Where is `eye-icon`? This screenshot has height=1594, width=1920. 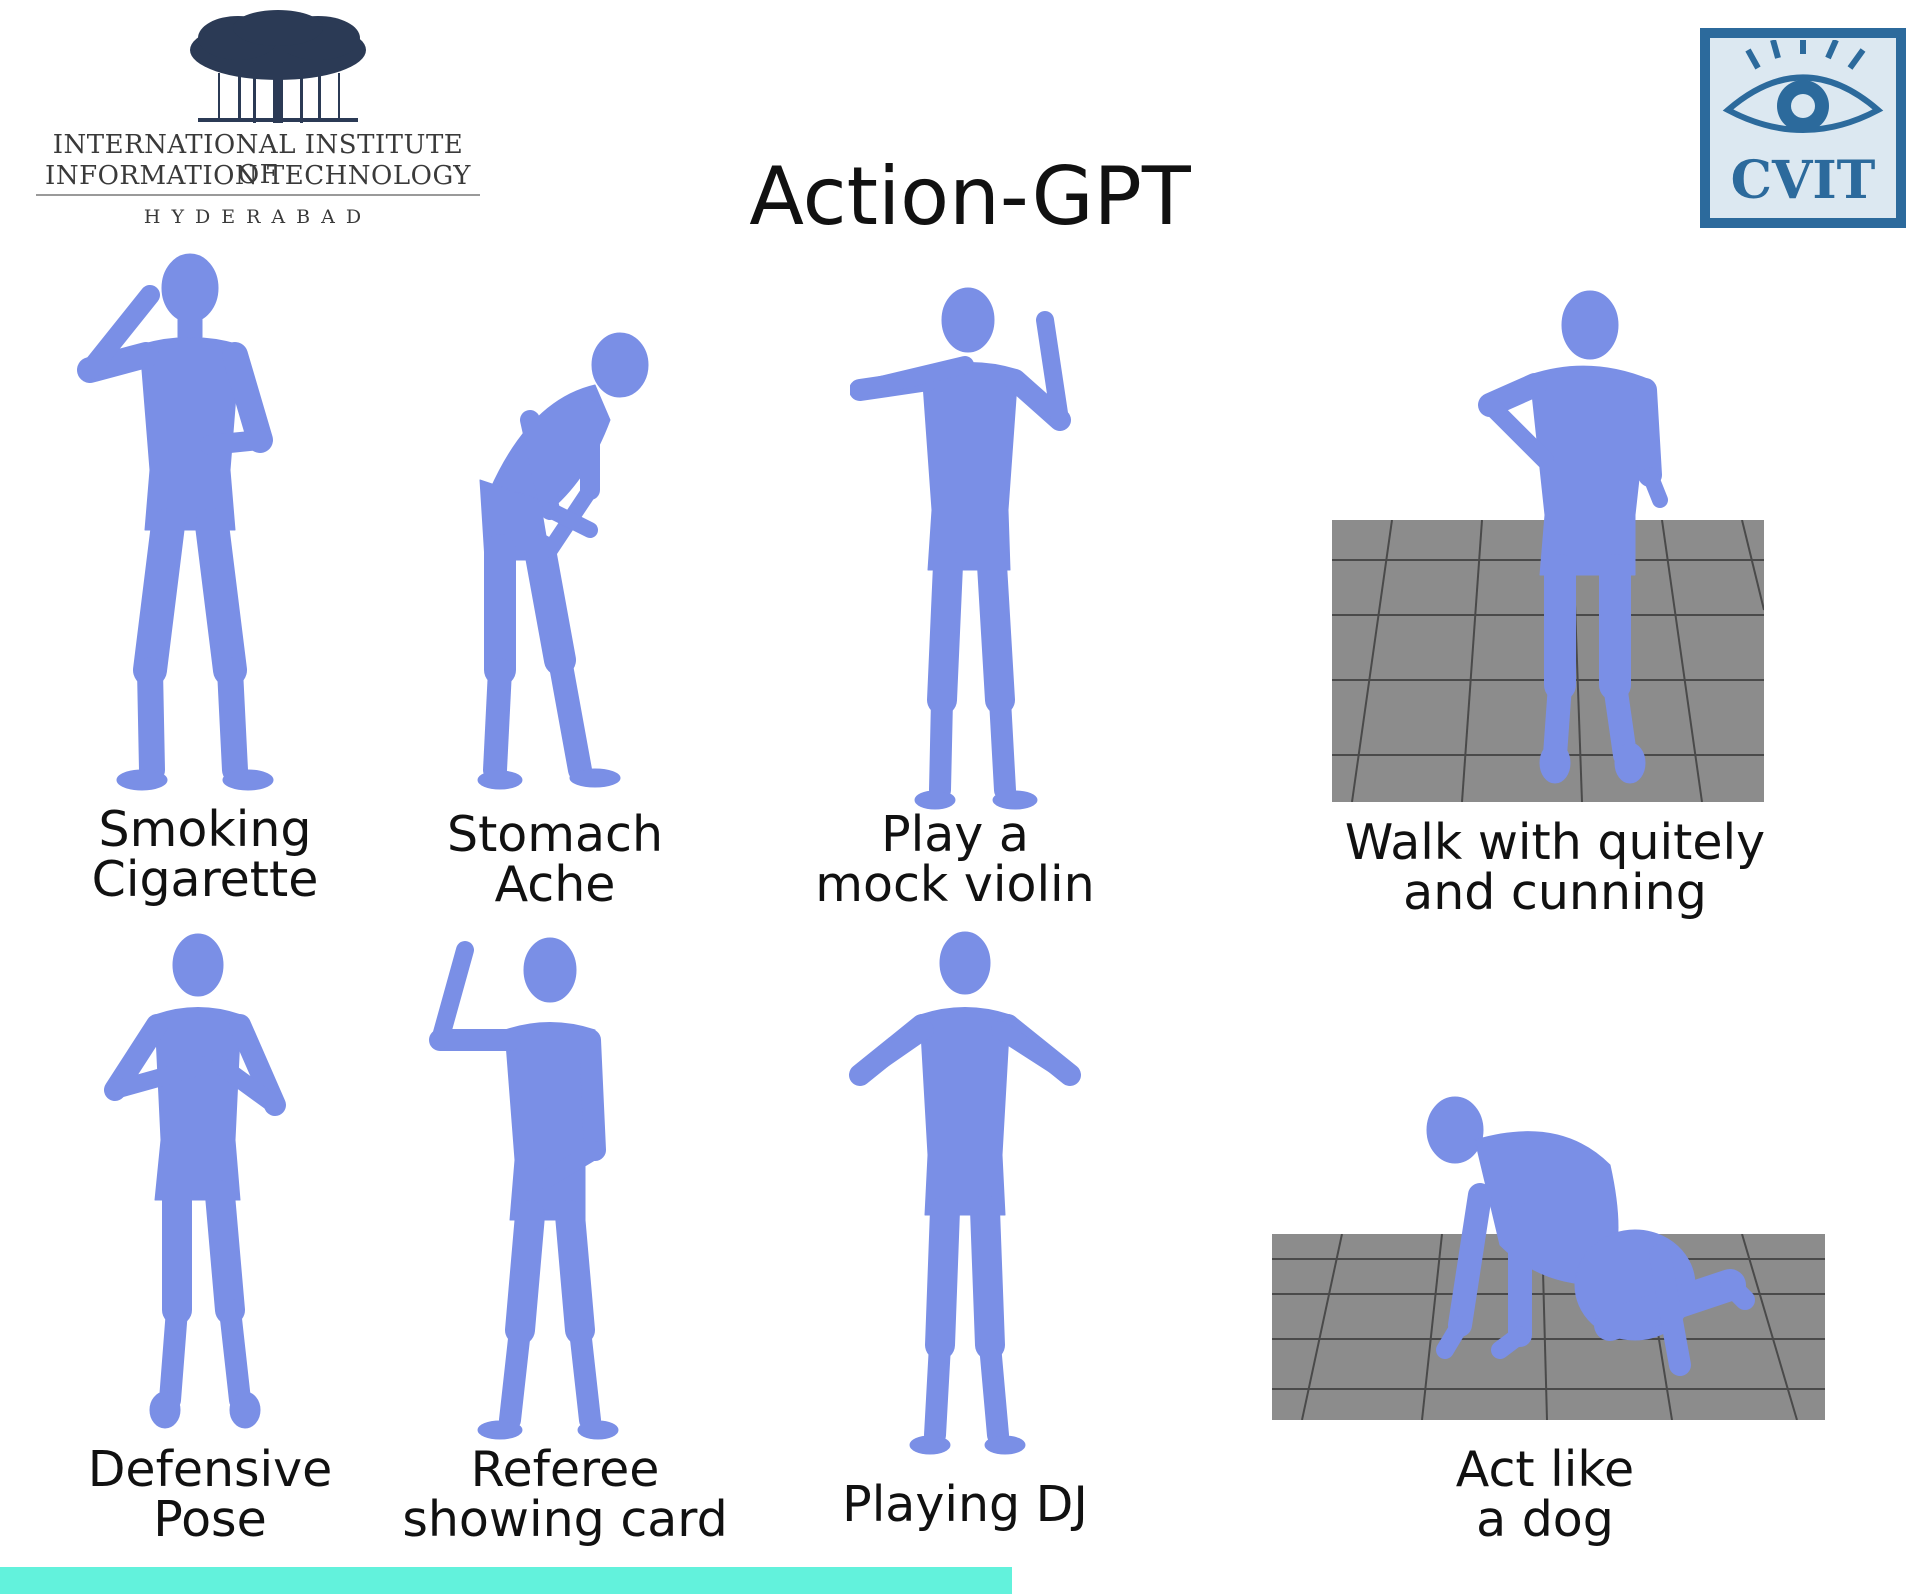 eye-icon is located at coordinates (1803, 86).